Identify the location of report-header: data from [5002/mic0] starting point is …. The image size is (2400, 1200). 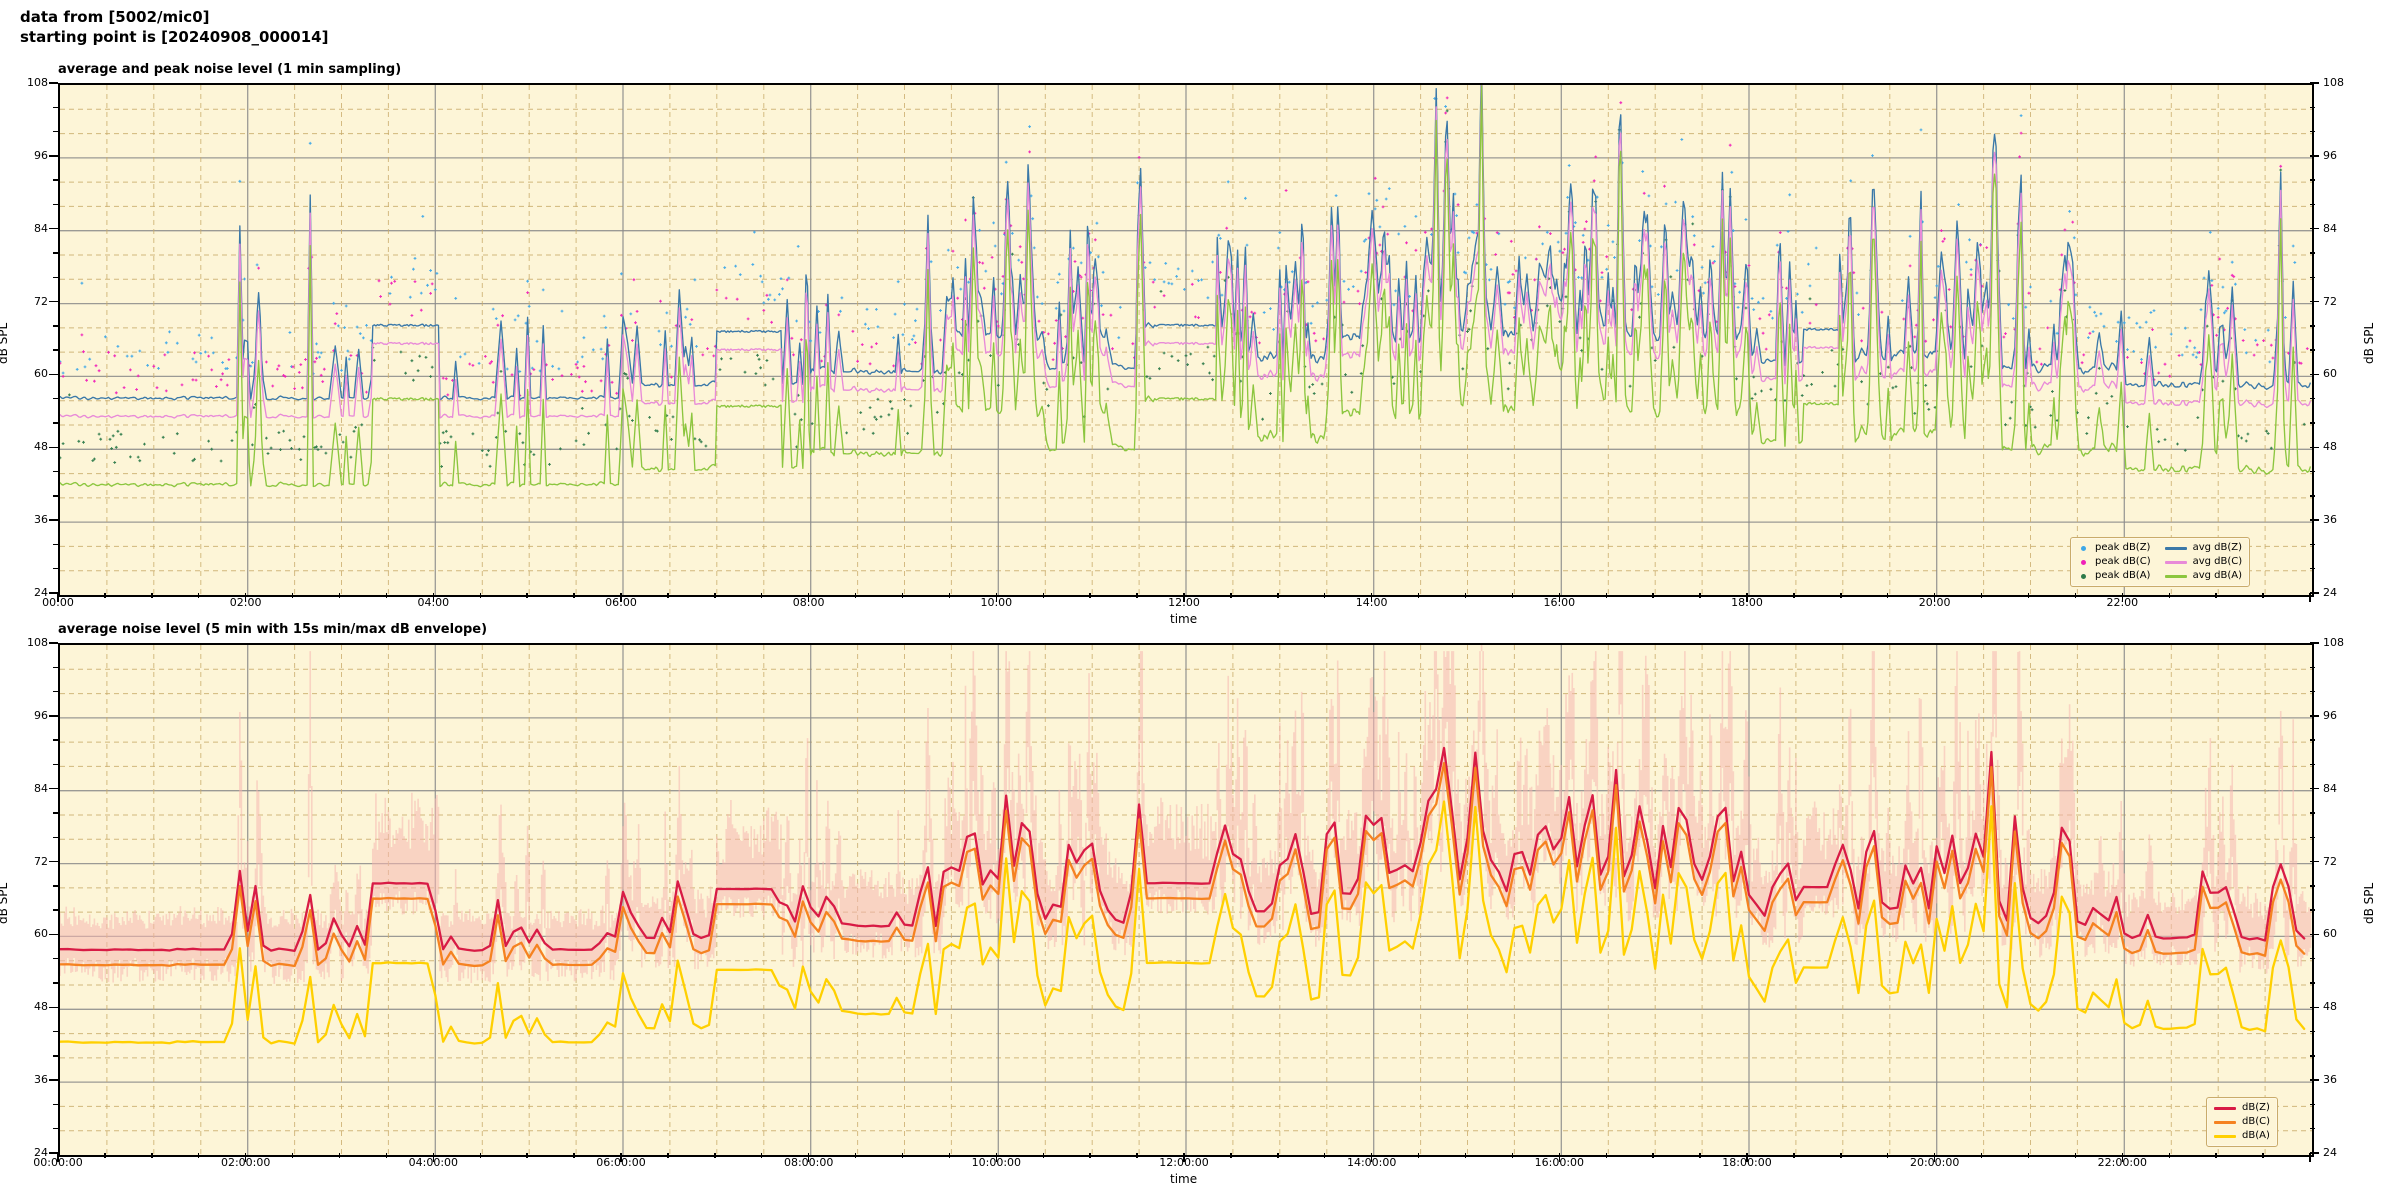
(174, 27).